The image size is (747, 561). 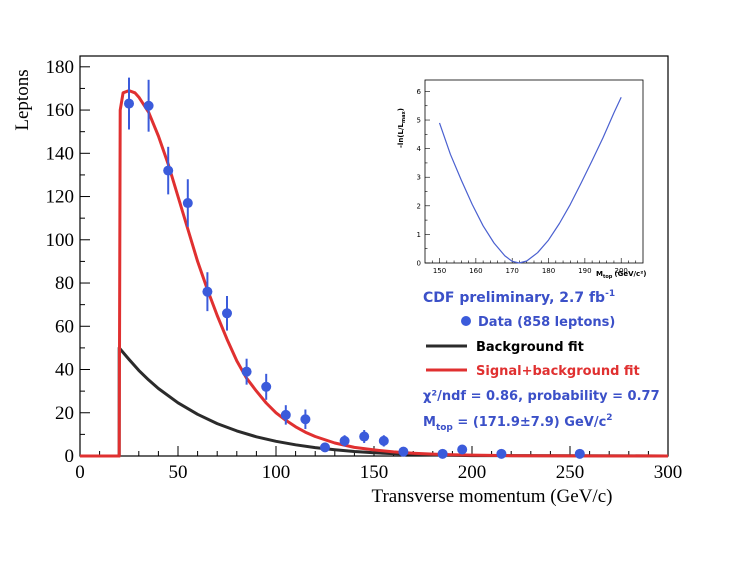 I want to click on legend-mtop-sub: top, so click(x=444, y=428).